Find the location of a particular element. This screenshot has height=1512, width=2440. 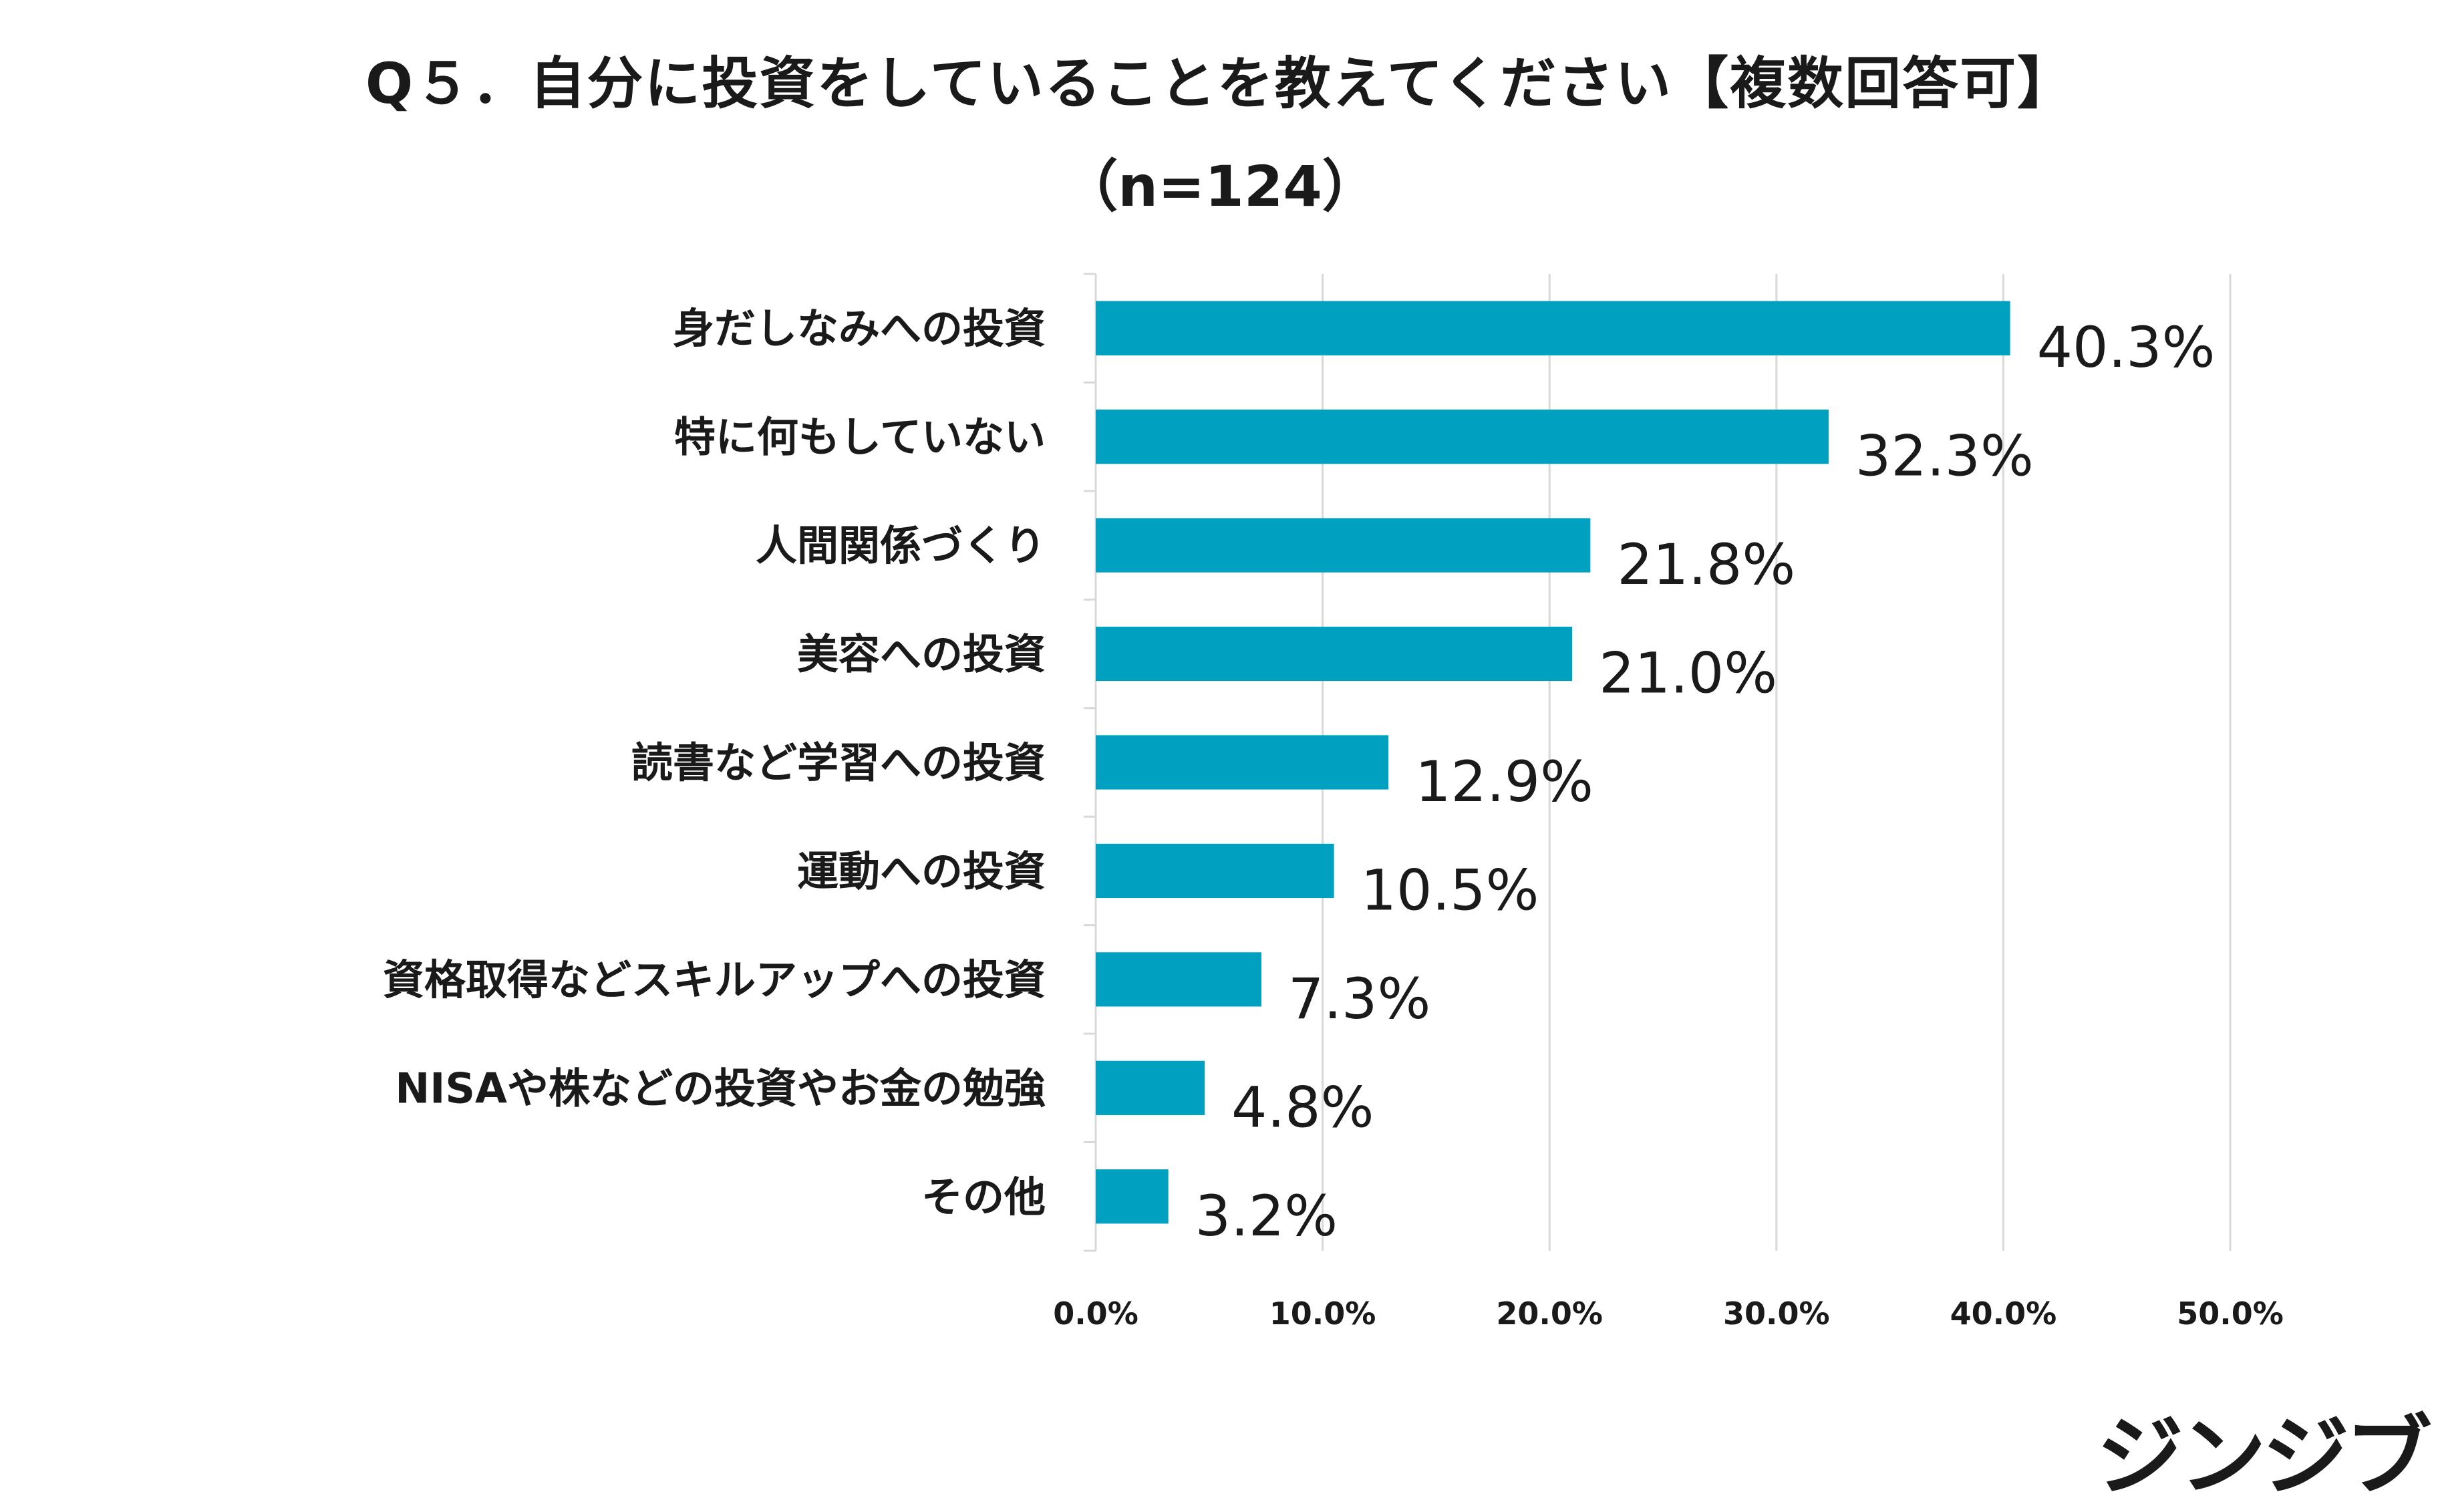

category-label: 資格取得などスキルアップへの投資 is located at coordinates (715, 979).